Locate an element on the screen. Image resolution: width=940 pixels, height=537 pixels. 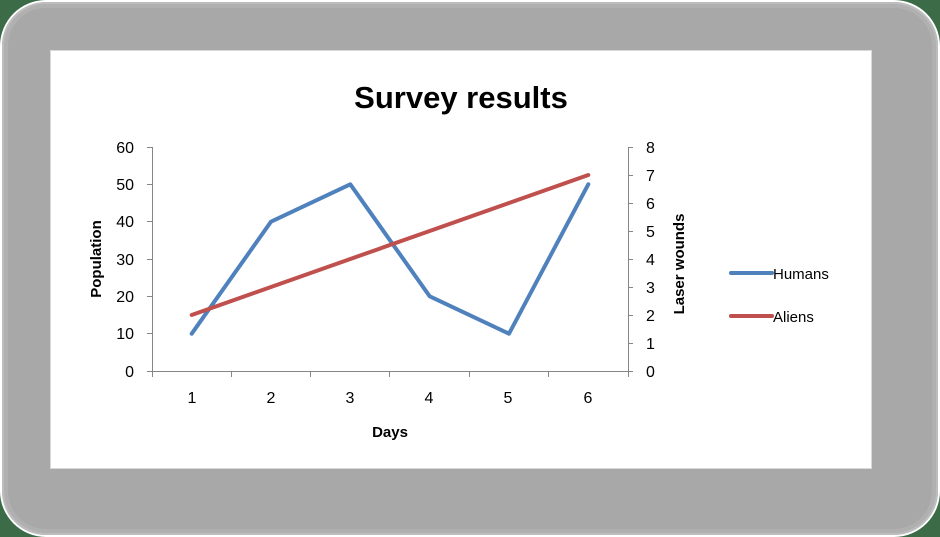
x-axis-label: Days is located at coordinates (390, 432).